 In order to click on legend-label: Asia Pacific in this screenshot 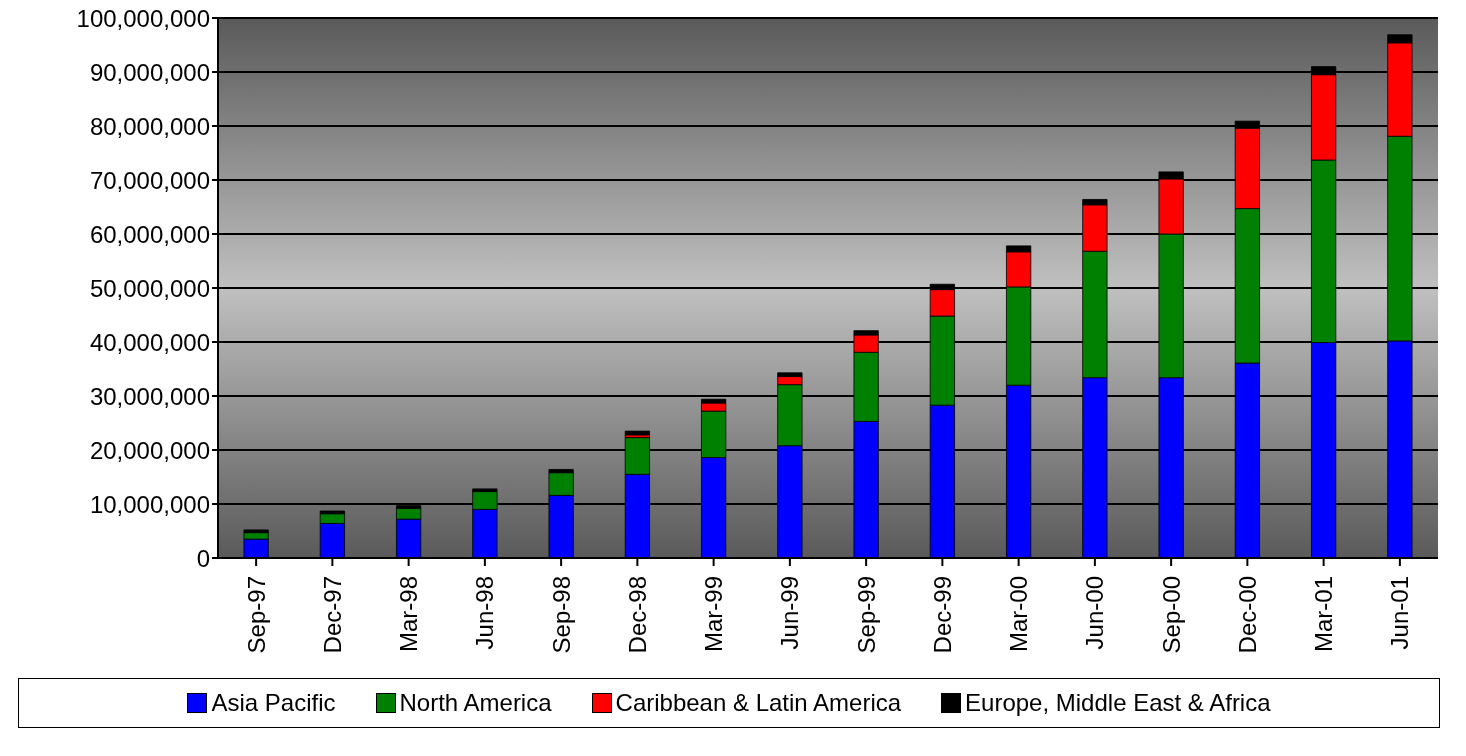, I will do `click(273, 703)`.